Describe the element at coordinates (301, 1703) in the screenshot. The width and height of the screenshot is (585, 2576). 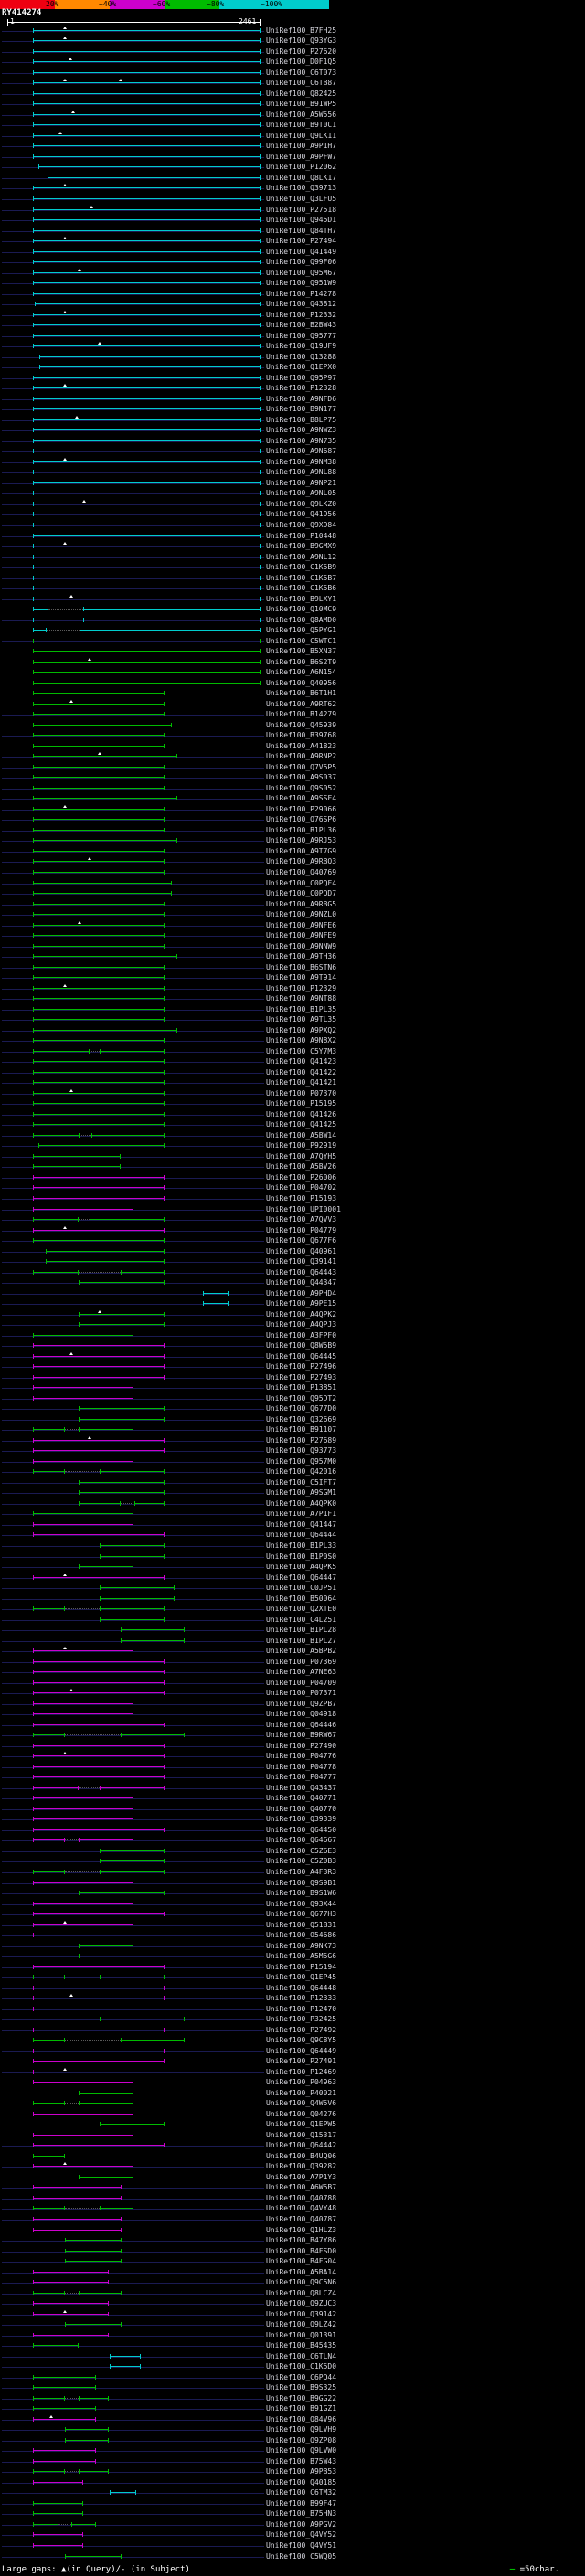
I see `hit-label: UniRef100_Q9ZPB7` at that location.